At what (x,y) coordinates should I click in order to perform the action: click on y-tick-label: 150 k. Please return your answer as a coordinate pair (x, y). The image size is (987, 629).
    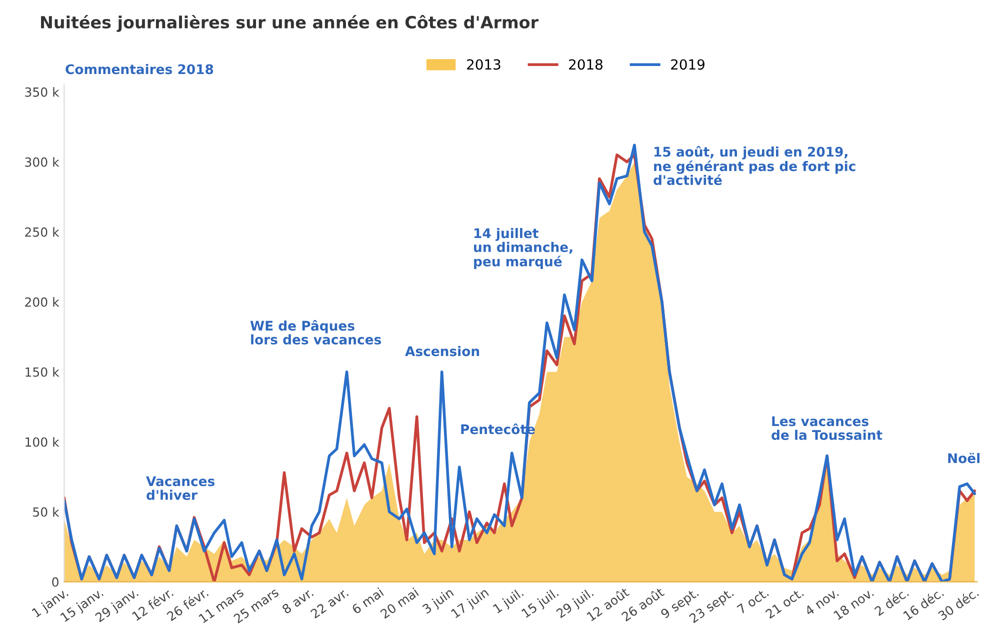
    Looking at the image, I should click on (43, 372).